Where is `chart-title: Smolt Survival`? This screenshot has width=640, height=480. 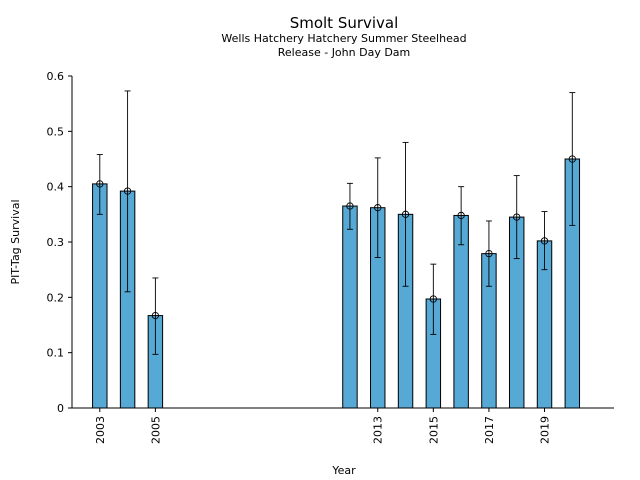 chart-title: Smolt Survival is located at coordinates (344, 23).